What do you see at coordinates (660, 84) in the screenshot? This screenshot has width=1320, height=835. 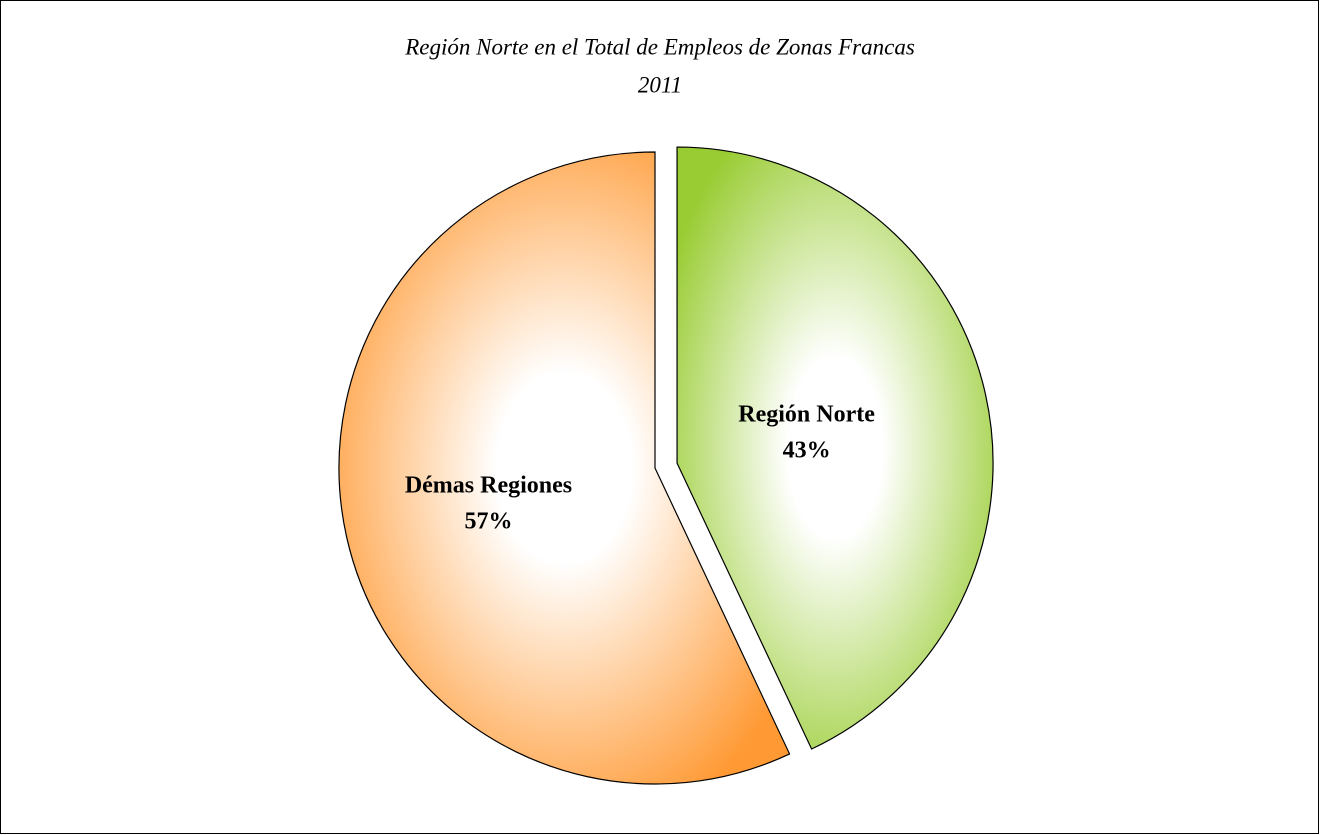 I see `chart-subtitle: 2011` at bounding box center [660, 84].